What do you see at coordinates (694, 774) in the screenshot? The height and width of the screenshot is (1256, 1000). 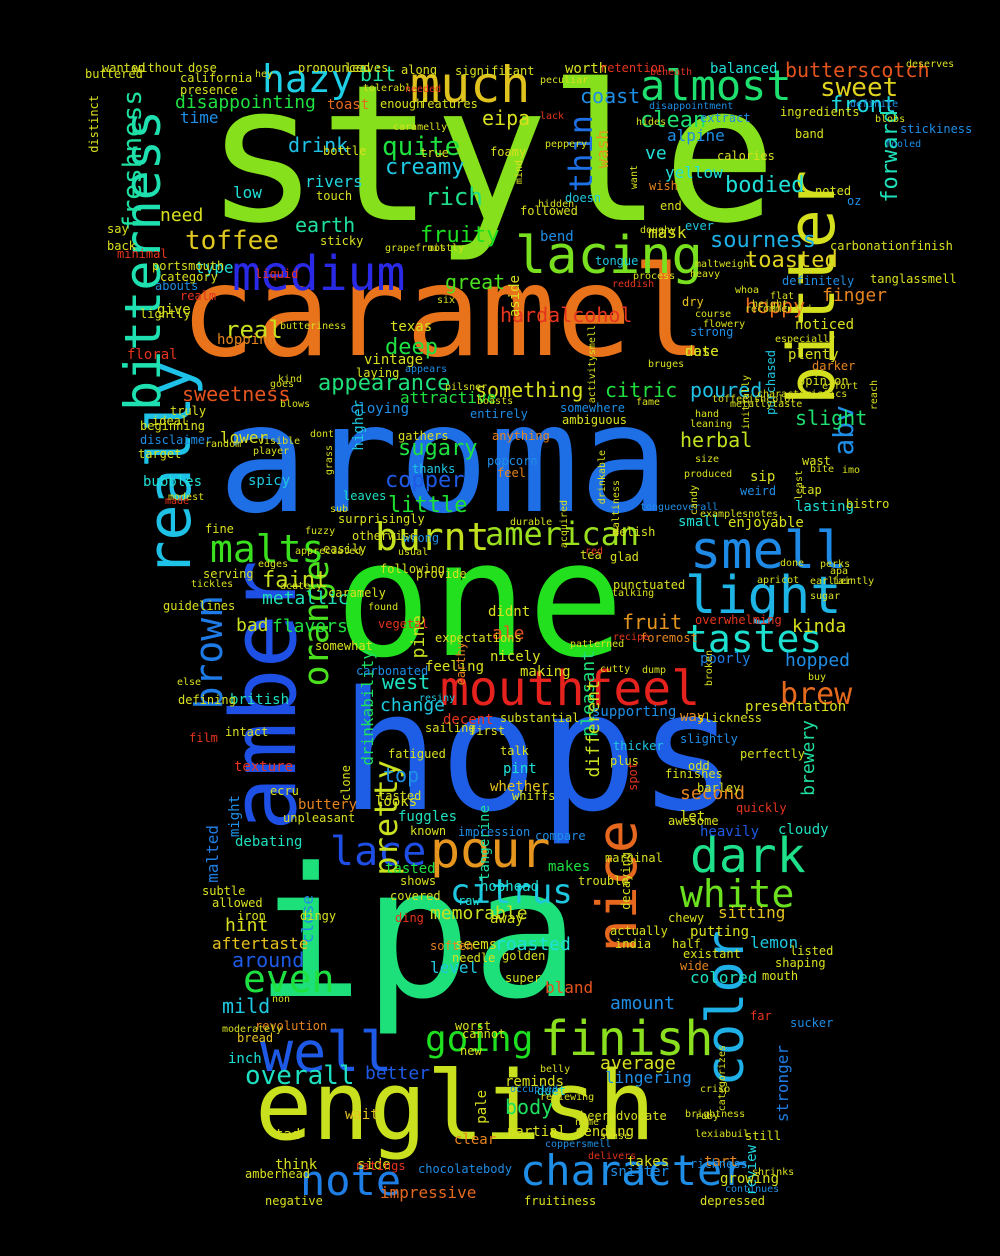 I see `word-finishes-223: finishes` at bounding box center [694, 774].